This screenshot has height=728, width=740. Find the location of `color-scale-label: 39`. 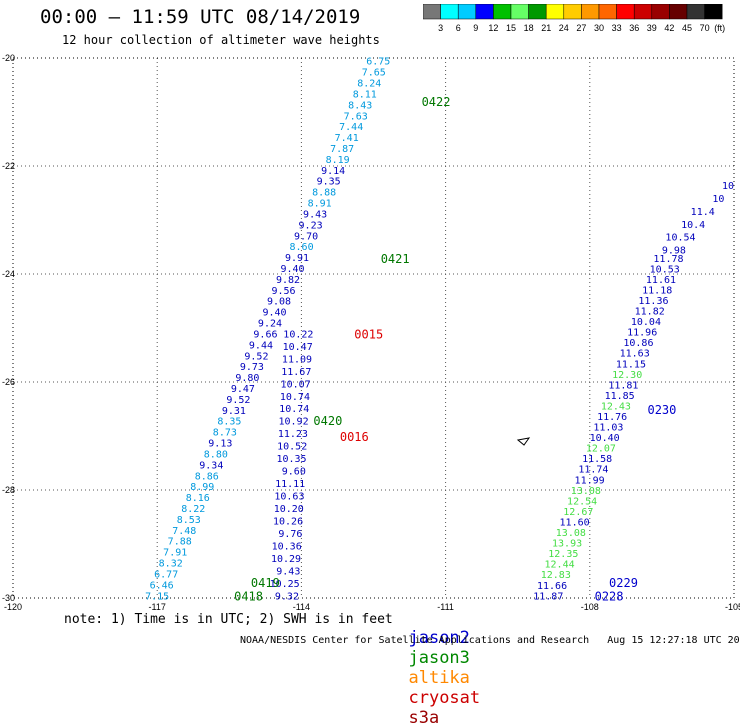

color-scale-label: 39 is located at coordinates (652, 28).